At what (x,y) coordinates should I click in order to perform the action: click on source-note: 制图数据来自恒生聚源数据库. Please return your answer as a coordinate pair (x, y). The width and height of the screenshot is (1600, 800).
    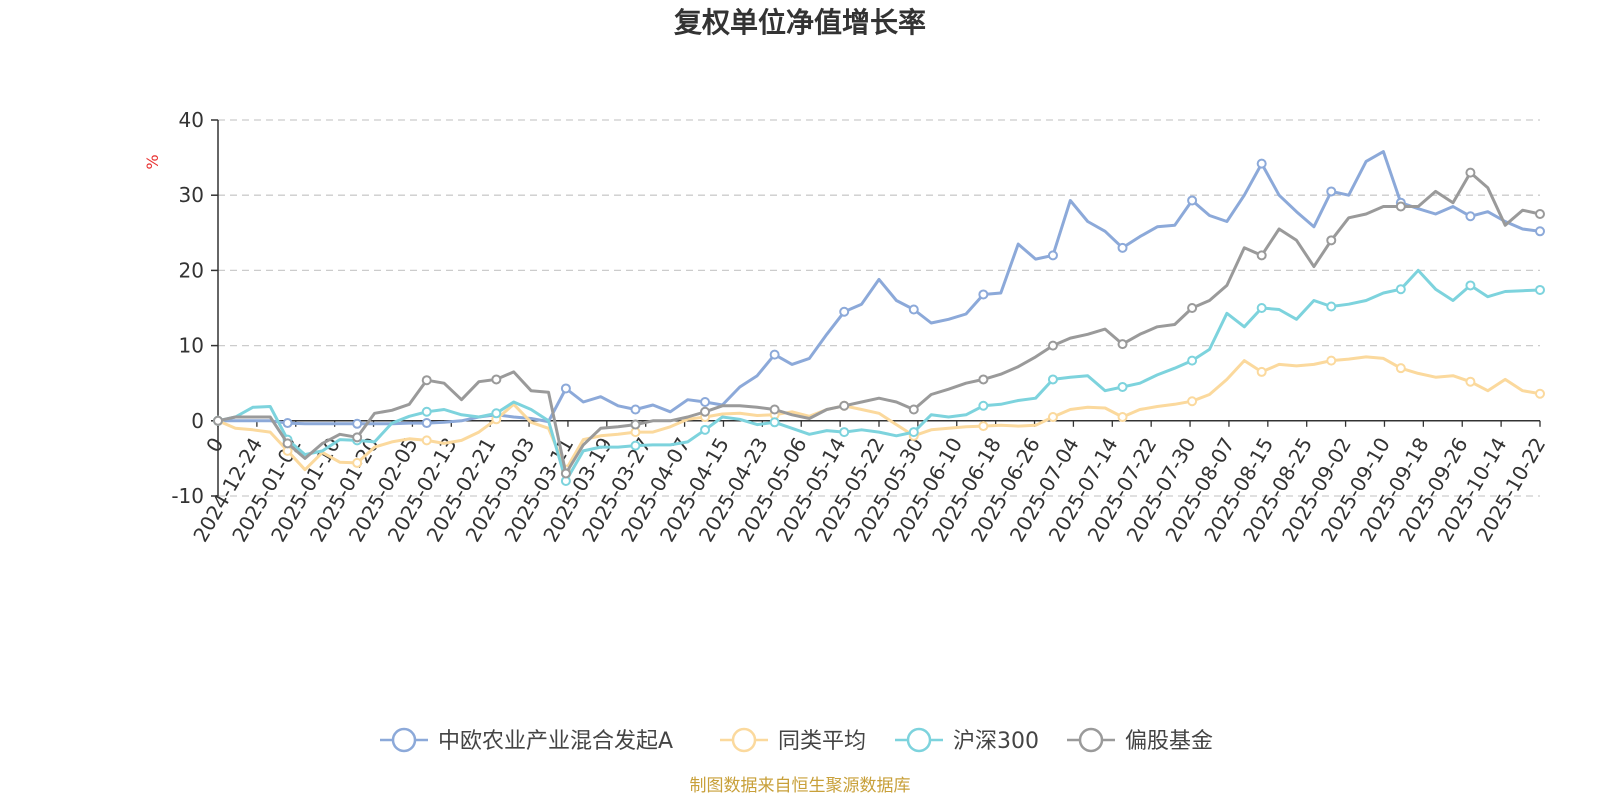
    Looking at the image, I should click on (800, 786).